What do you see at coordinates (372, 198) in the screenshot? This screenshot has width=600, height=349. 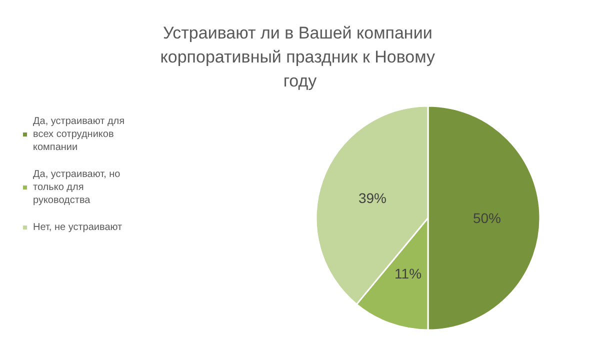 I see `data-label: 39%` at bounding box center [372, 198].